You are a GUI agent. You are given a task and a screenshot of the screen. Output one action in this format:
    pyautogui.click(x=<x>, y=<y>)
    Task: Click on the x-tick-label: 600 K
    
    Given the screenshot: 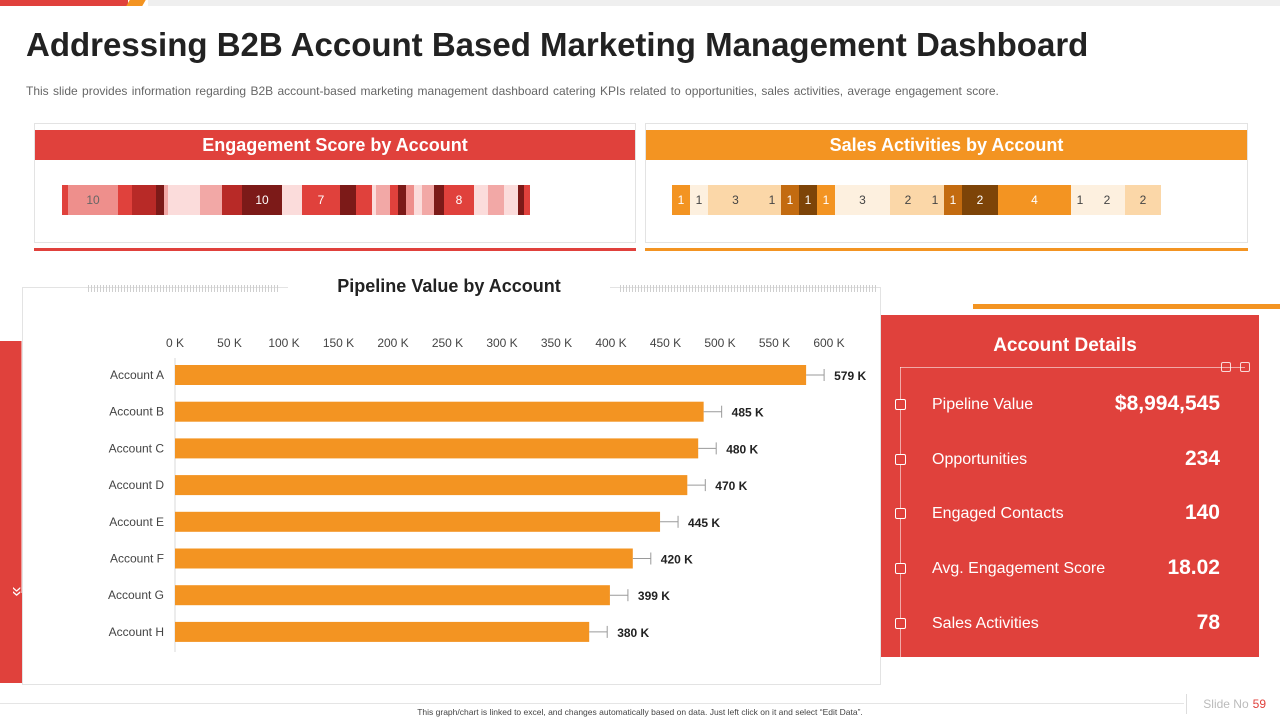 What is the action you would take?
    pyautogui.click(x=828, y=343)
    